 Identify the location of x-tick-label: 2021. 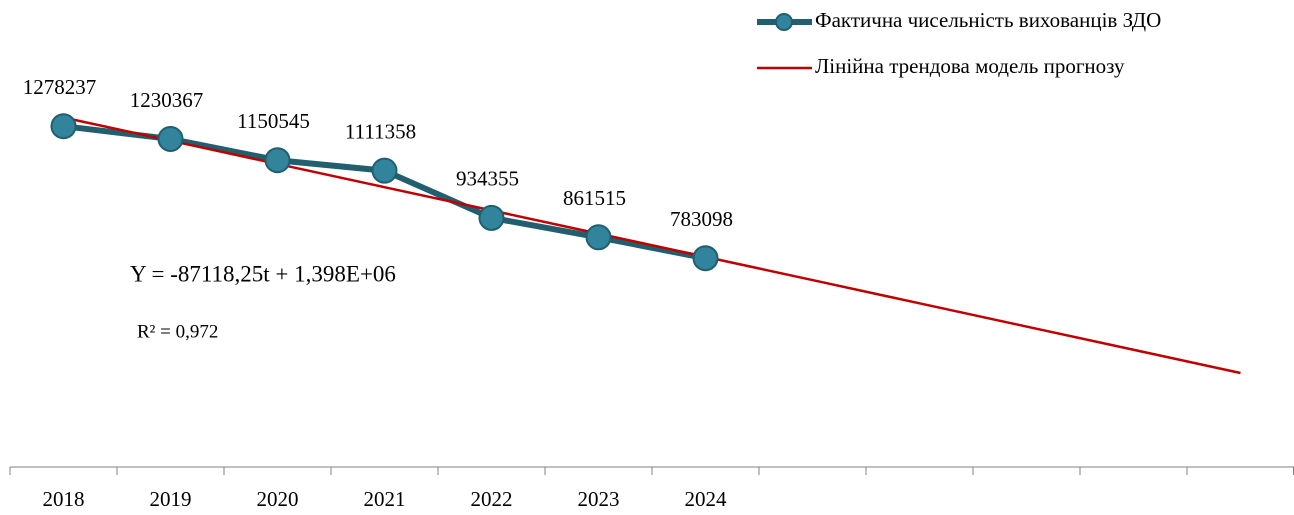
(385, 499).